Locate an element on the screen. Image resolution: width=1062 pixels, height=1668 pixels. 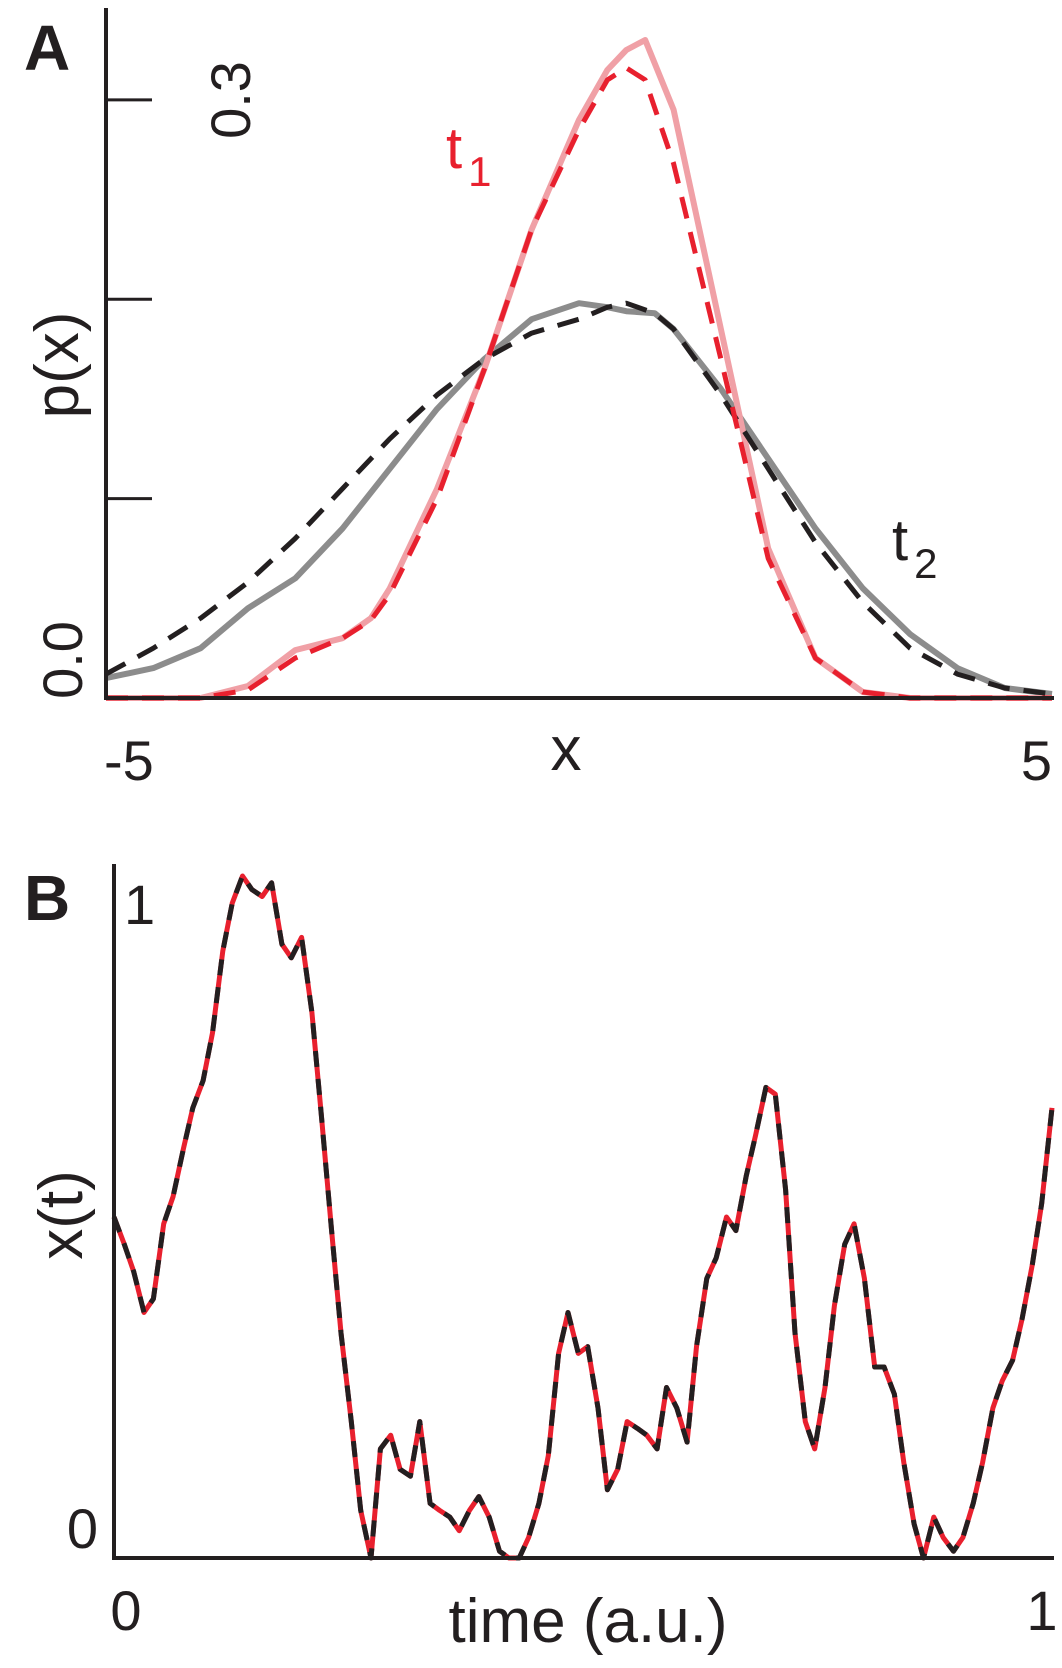
series-label-t1-sub: 1 is located at coordinates (479, 171).